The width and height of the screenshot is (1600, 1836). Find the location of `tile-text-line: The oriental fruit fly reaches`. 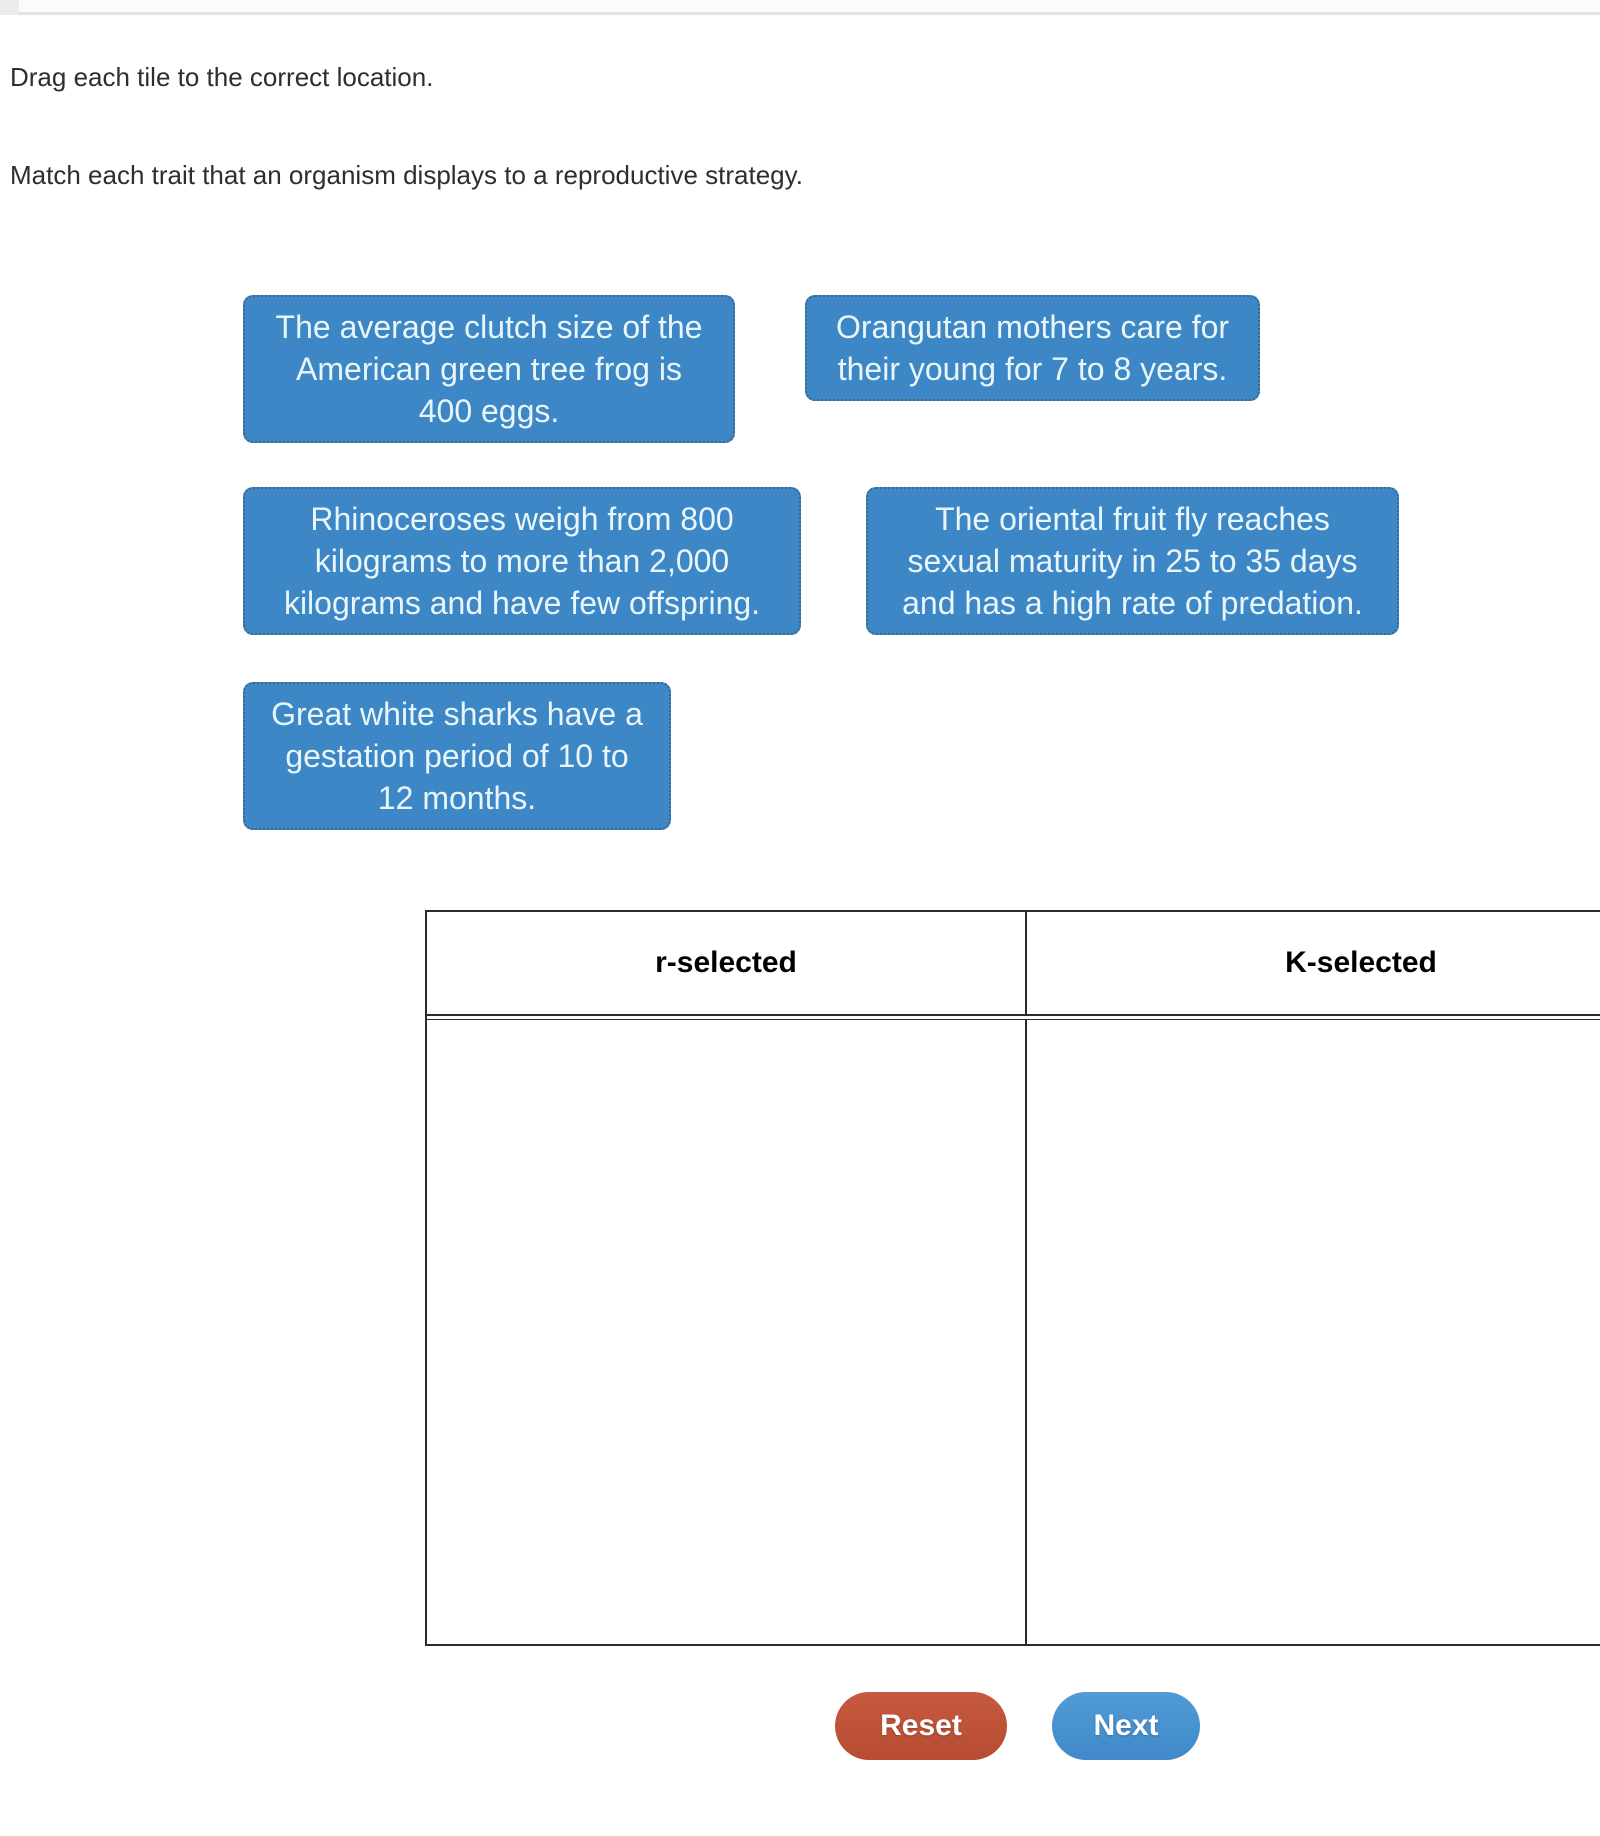

tile-text-line: The oriental fruit fly reaches is located at coordinates (1132, 519).